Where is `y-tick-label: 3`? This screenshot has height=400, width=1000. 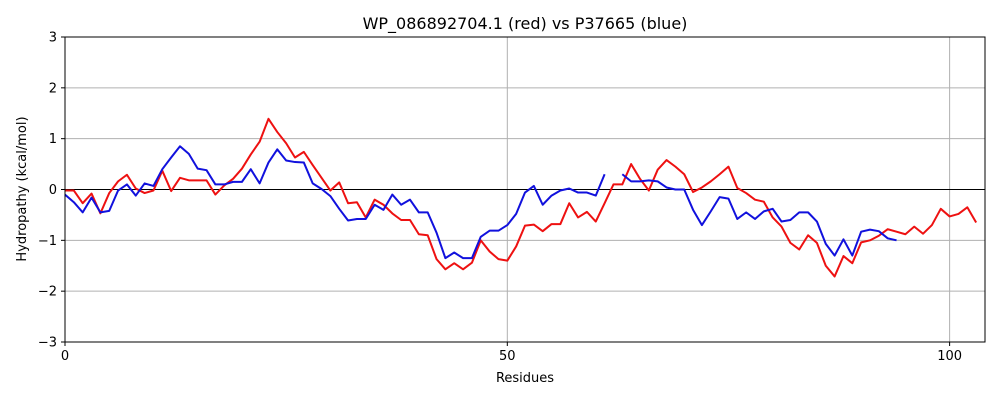
y-tick-label: 3 is located at coordinates (53, 38).